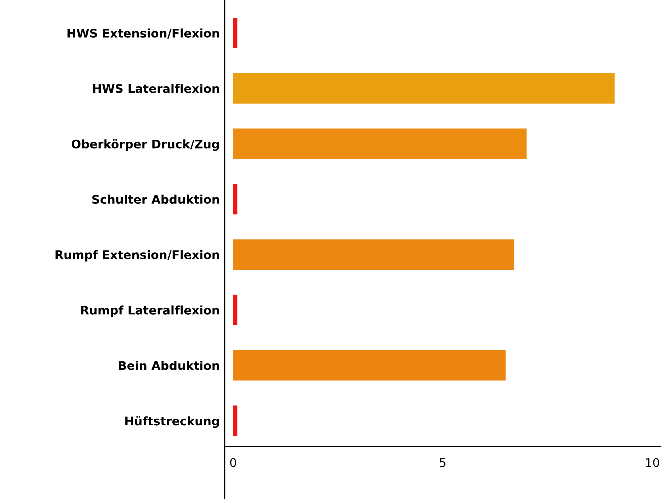  Describe the element at coordinates (169, 365) in the screenshot. I see `y-tick-label: Bein Abduktion` at that location.